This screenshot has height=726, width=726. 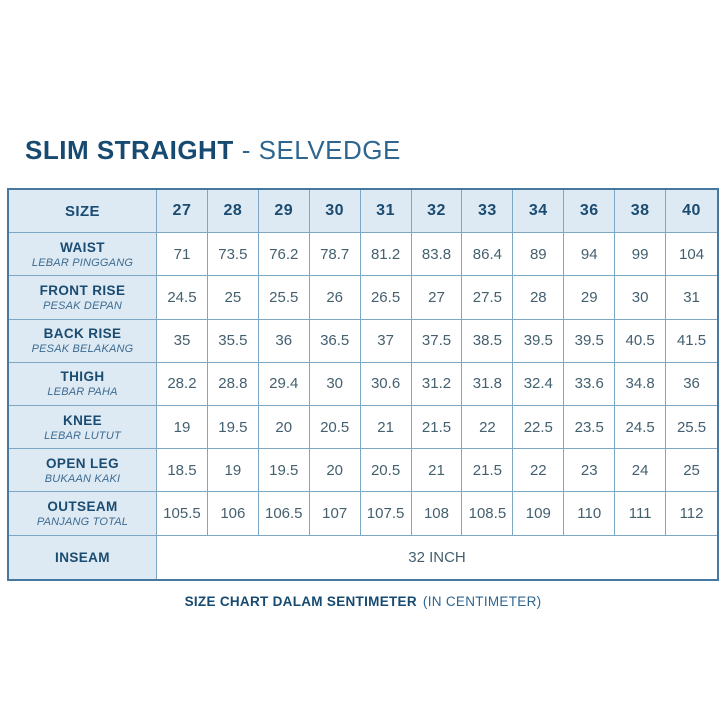 What do you see at coordinates (386, 427) in the screenshot?
I see `value-cell: 21` at bounding box center [386, 427].